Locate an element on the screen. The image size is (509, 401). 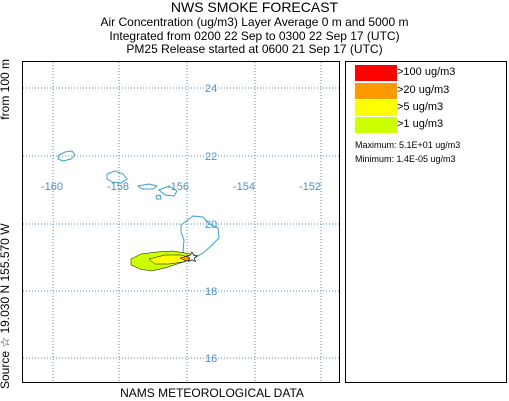
legend-item: >20 ug/m3 is located at coordinates (430, 91).